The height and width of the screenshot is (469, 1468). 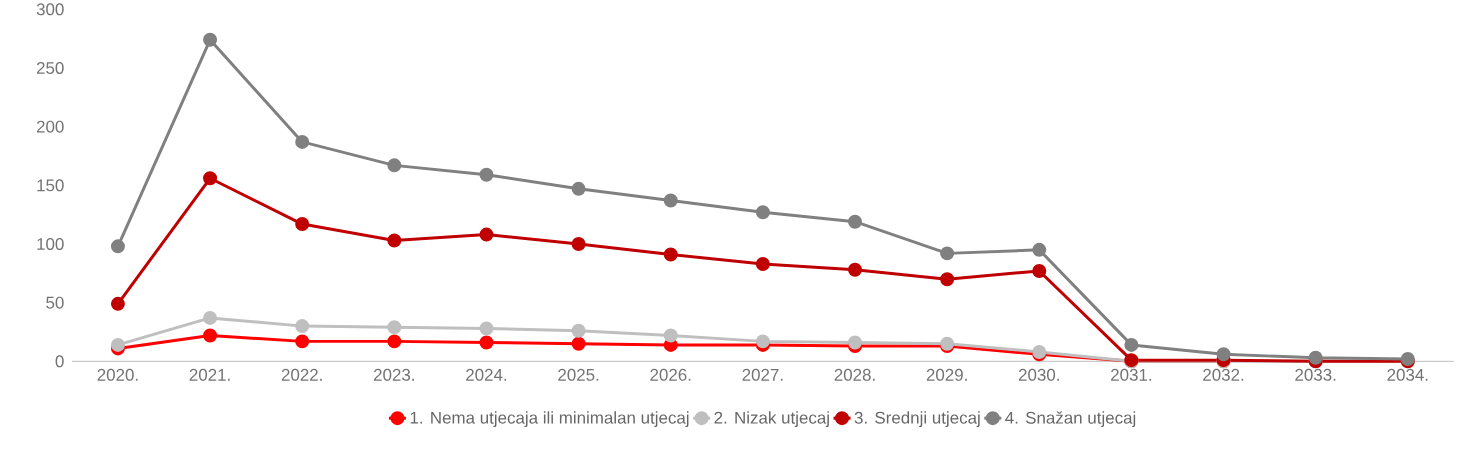 I want to click on x-tick-label: 2020., so click(x=117, y=374).